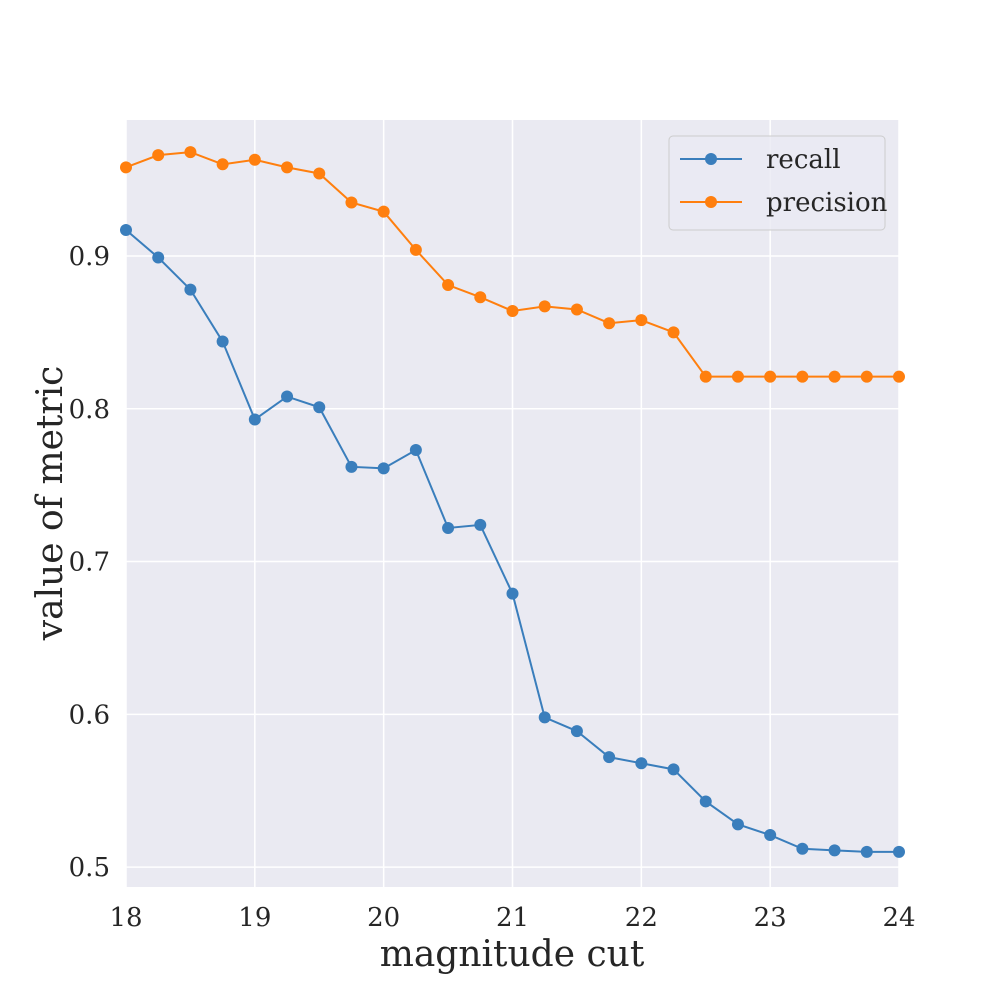 This screenshot has height=1000, width=1000. Describe the element at coordinates (898, 918) in the screenshot. I see `x-tick-label: 24` at that location.